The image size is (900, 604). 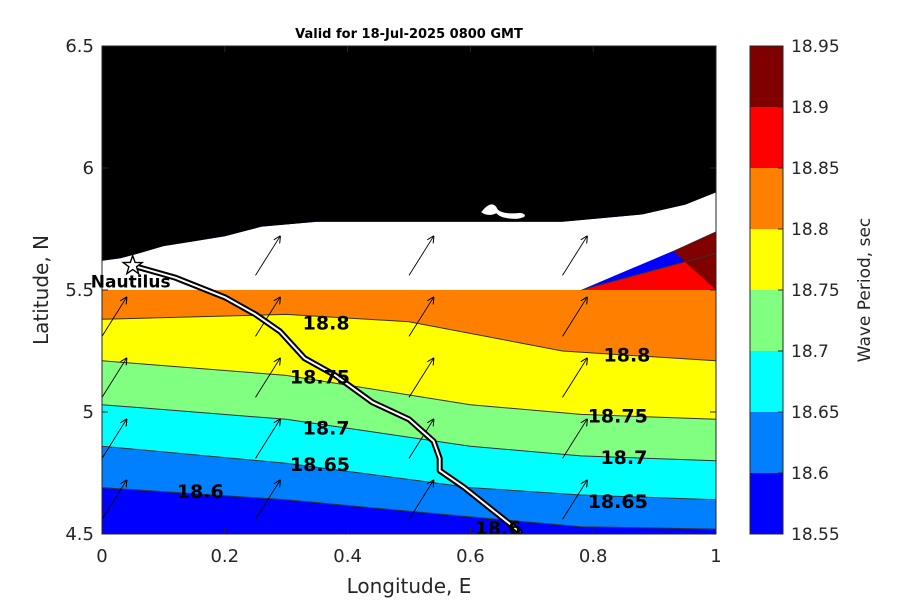 What do you see at coordinates (815, 535) in the screenshot?
I see `colorbar-tick-label: 18.55` at bounding box center [815, 535].